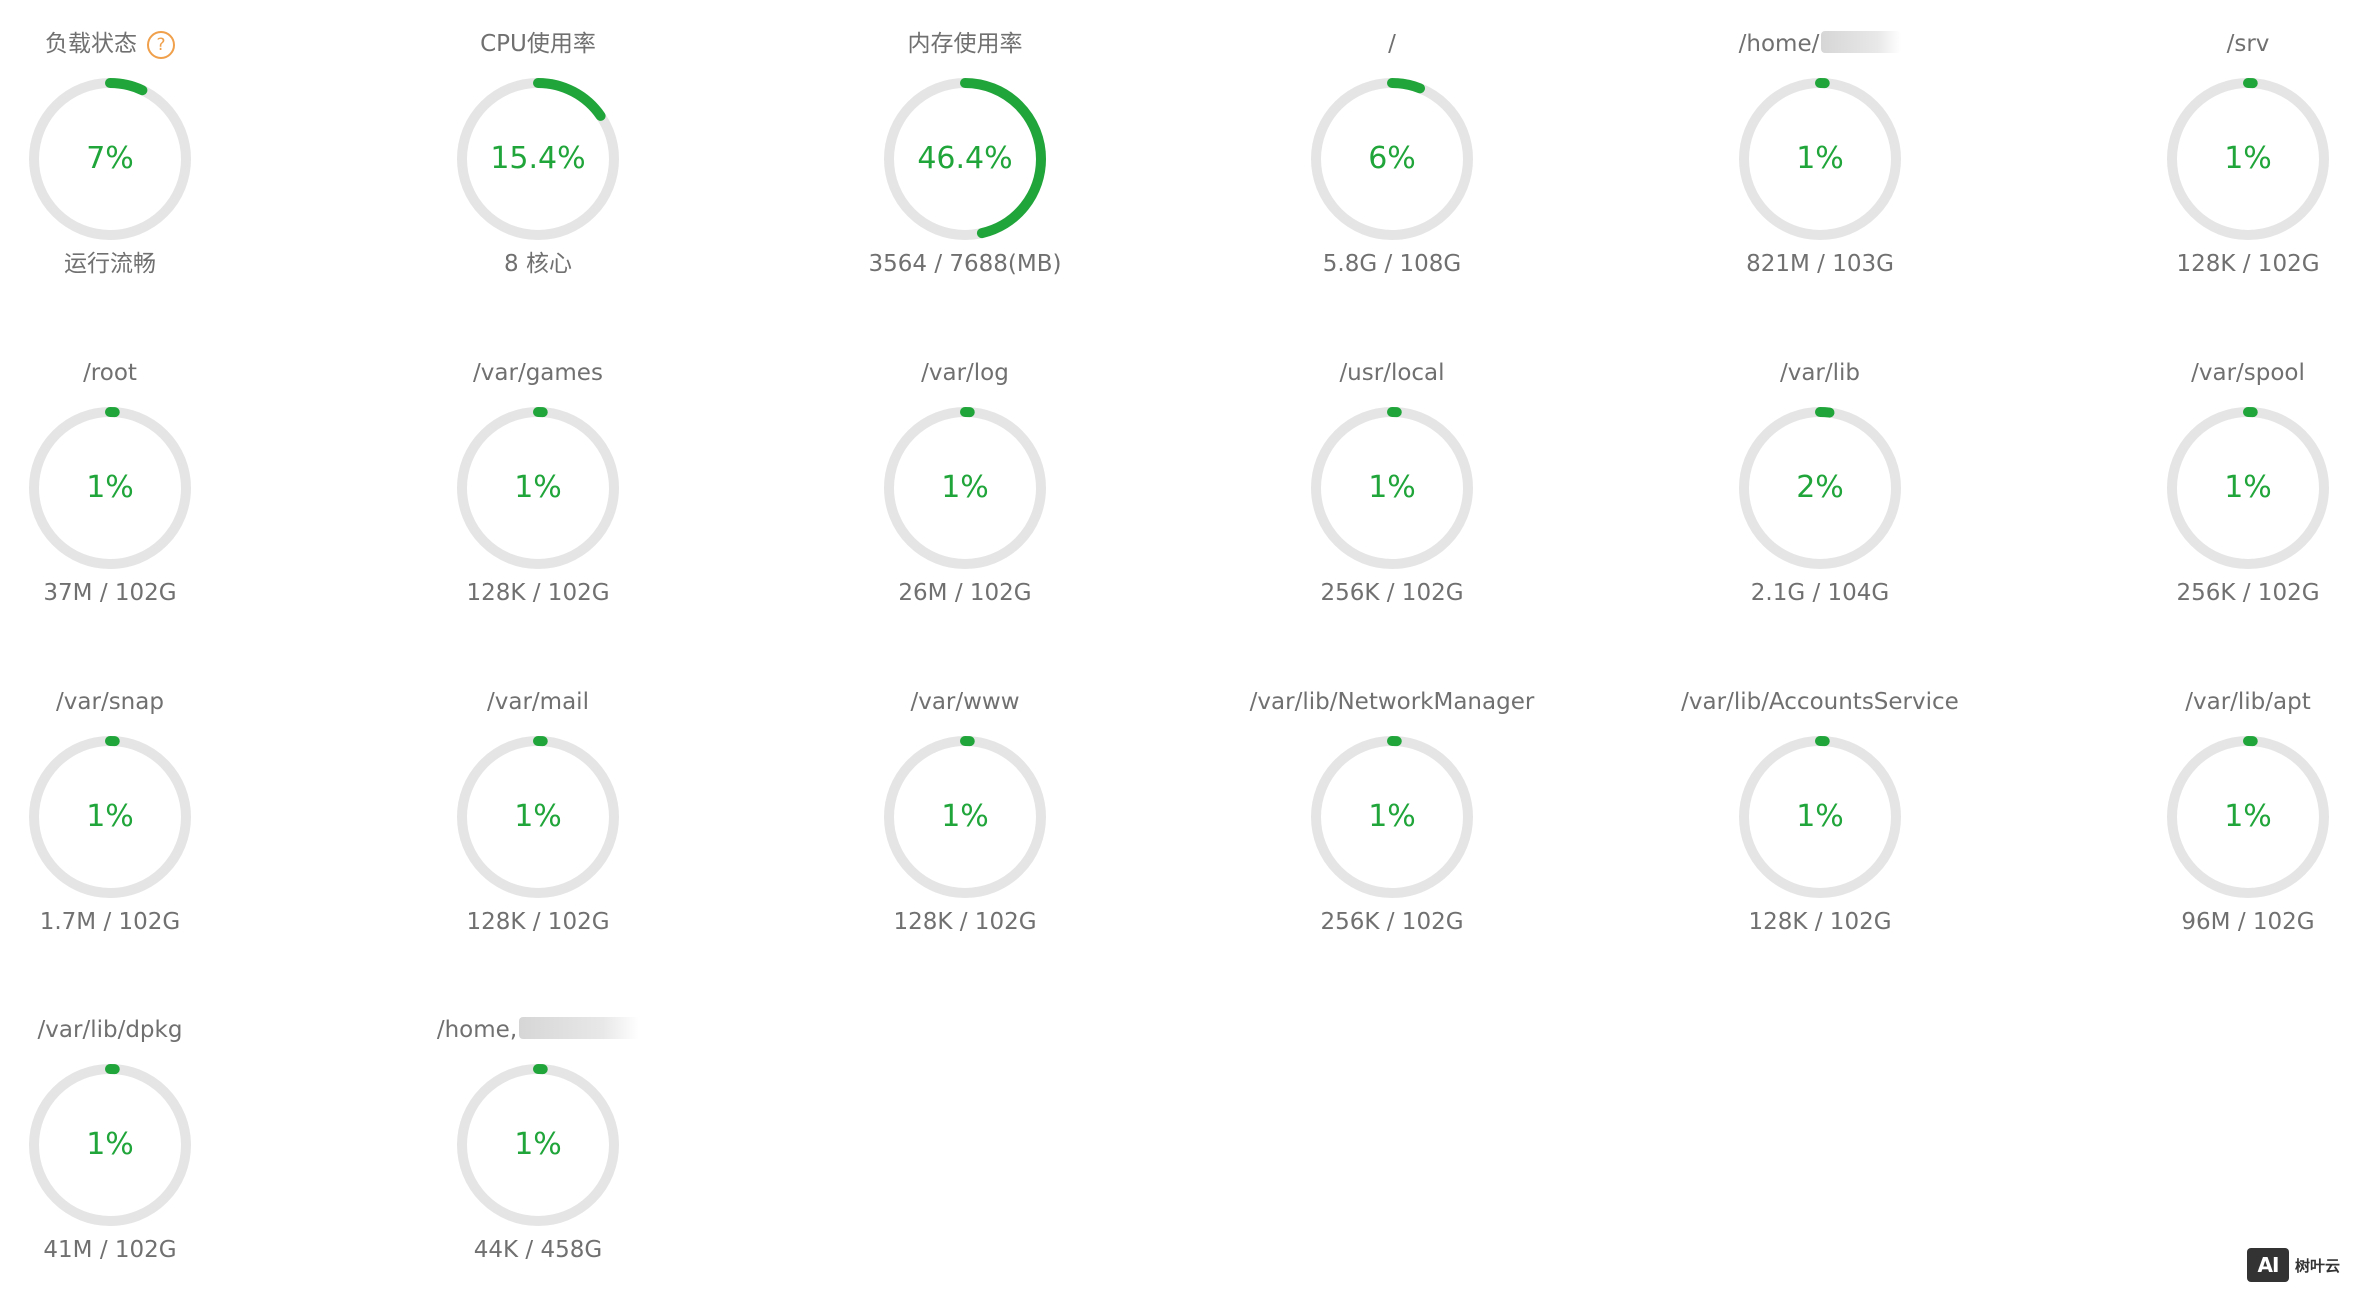 The image size is (2356, 1298). I want to click on gauge-value: 6%, so click(1392, 158).